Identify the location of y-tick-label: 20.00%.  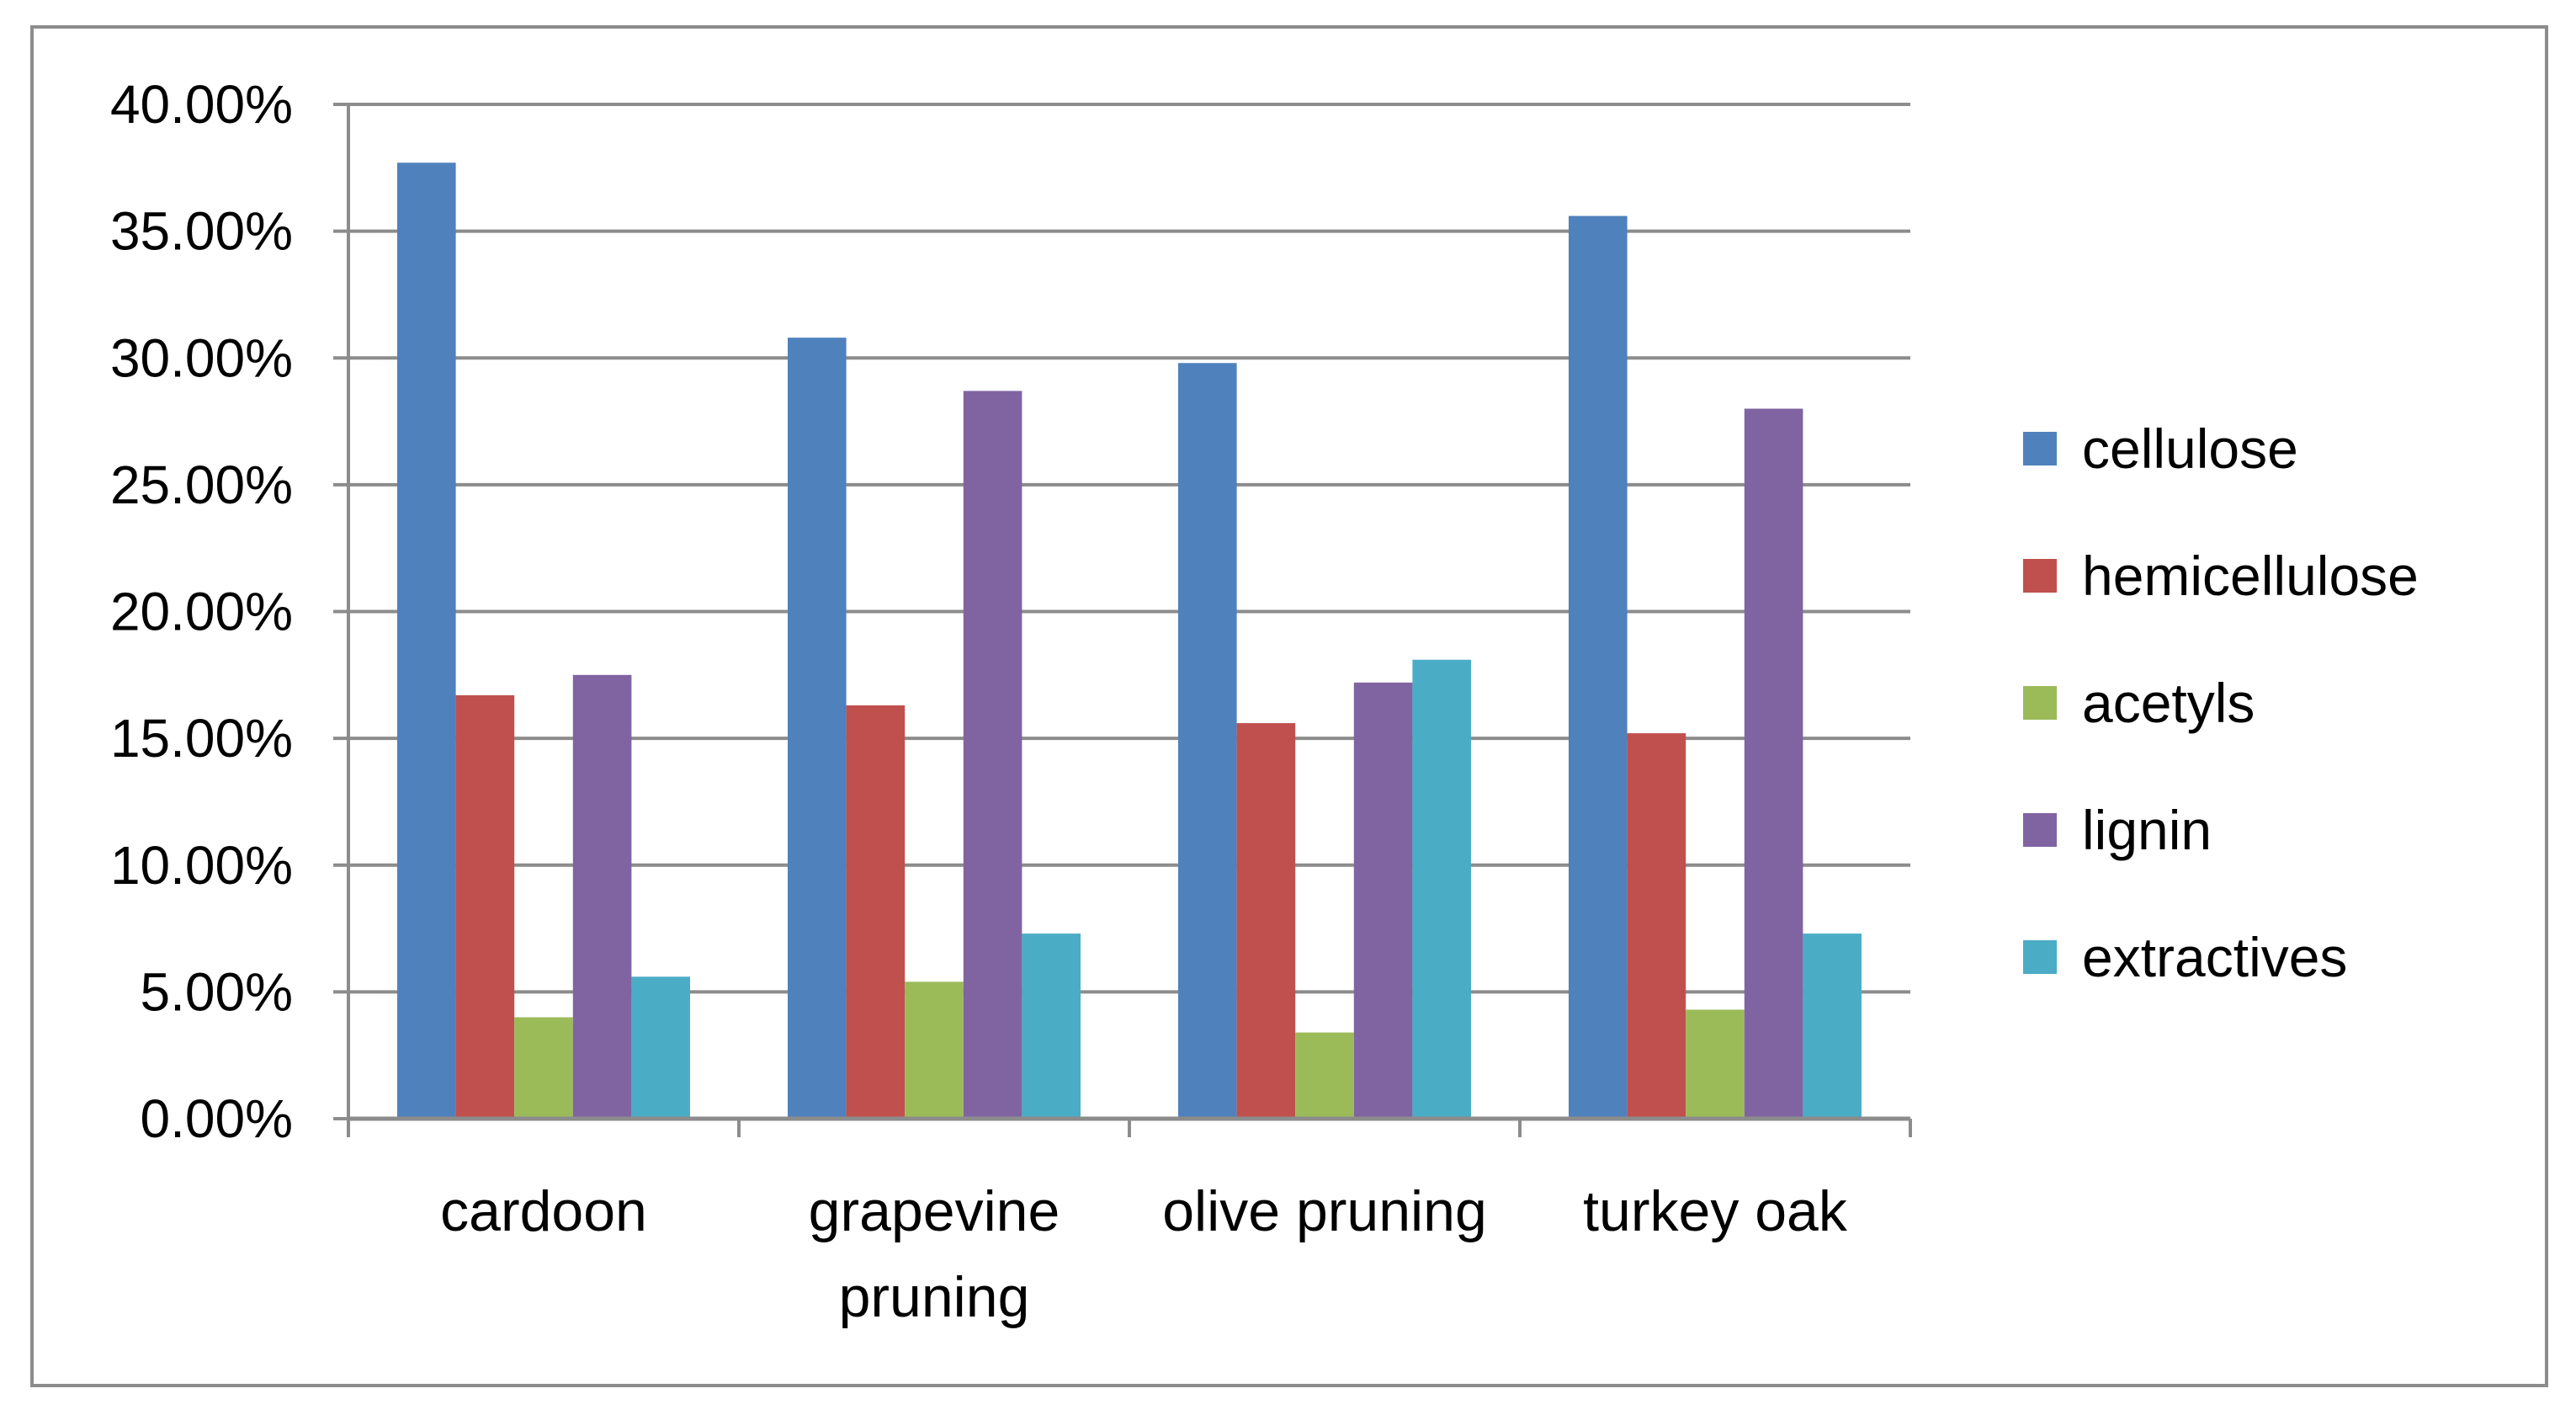
(202, 612).